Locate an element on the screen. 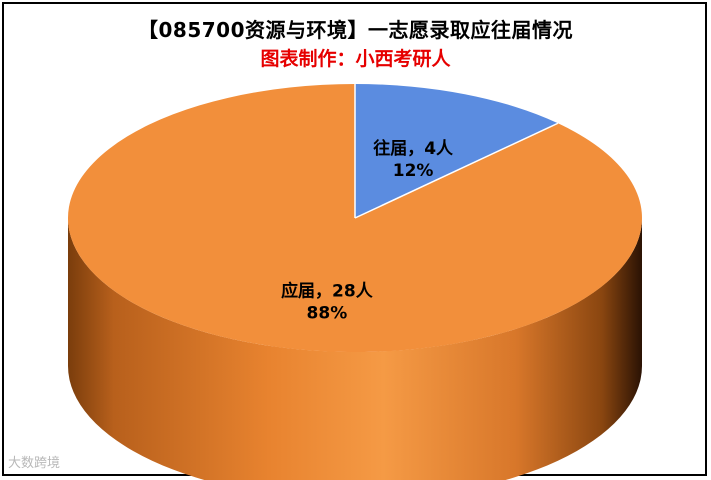  pie-slice-wangjie is located at coordinates (456, 151).